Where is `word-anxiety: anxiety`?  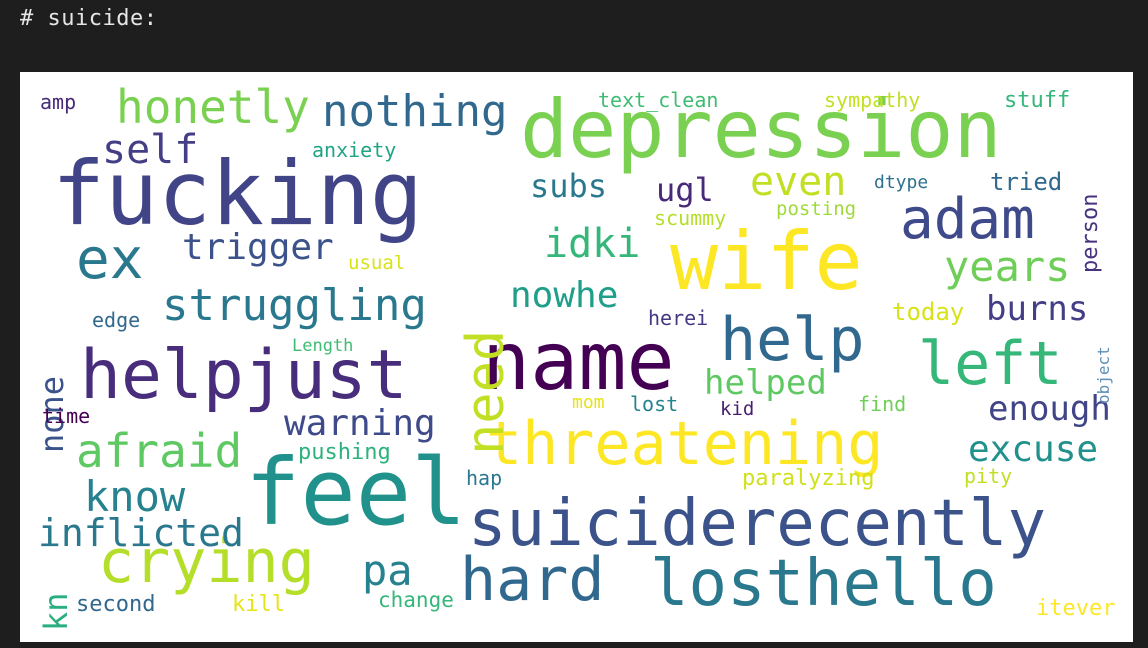 word-anxiety: anxiety is located at coordinates (354, 150).